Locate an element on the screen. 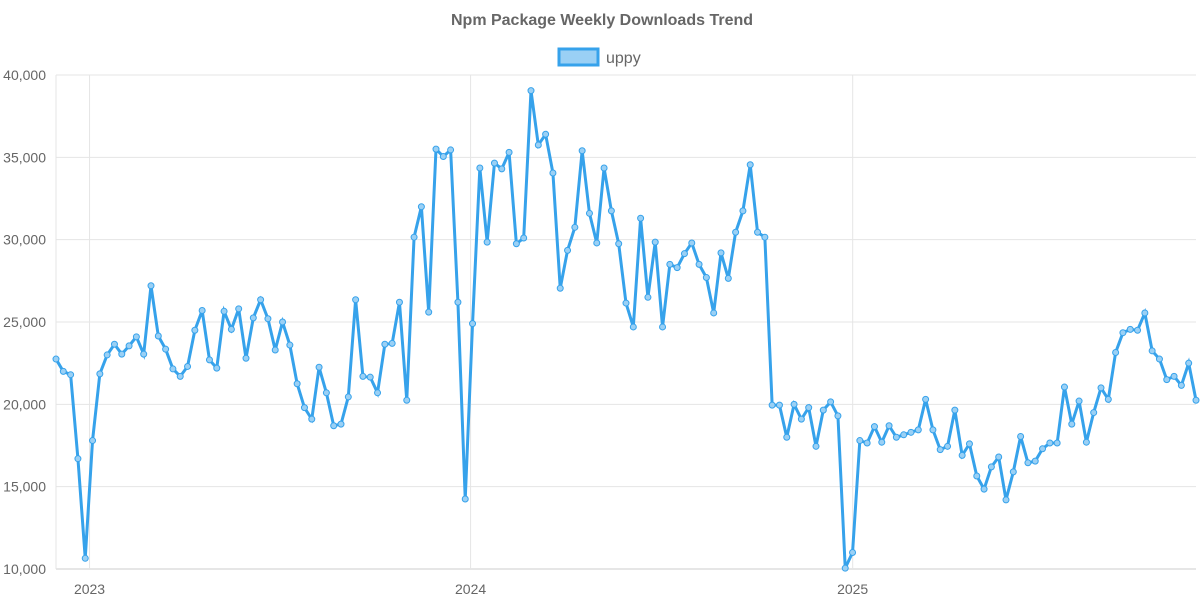 The height and width of the screenshot is (600, 1200). y-tick-label: 35,000 is located at coordinates (24, 157).